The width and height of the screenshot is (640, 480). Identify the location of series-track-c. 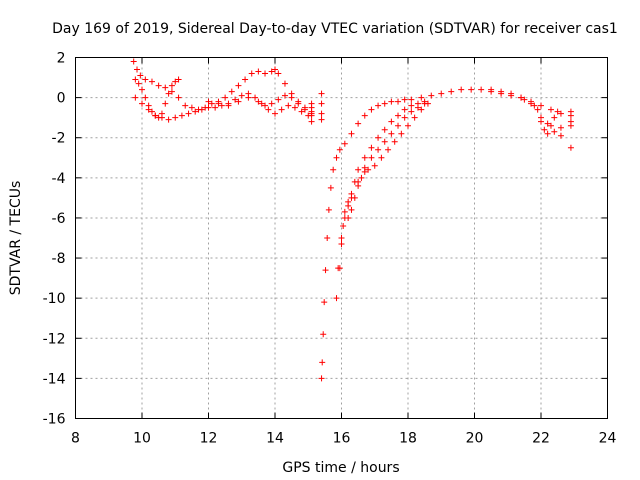
(222, 106).